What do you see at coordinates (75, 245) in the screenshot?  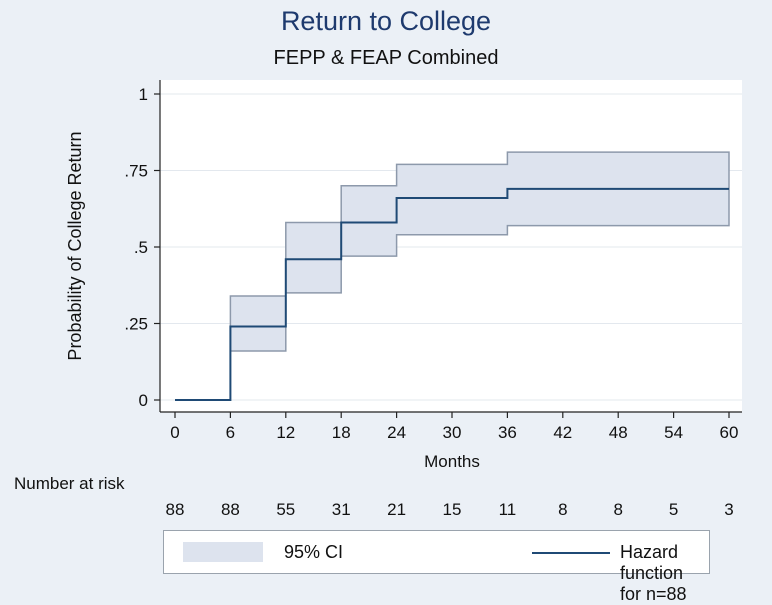 I see `y-axis-label: Probability of College Return` at bounding box center [75, 245].